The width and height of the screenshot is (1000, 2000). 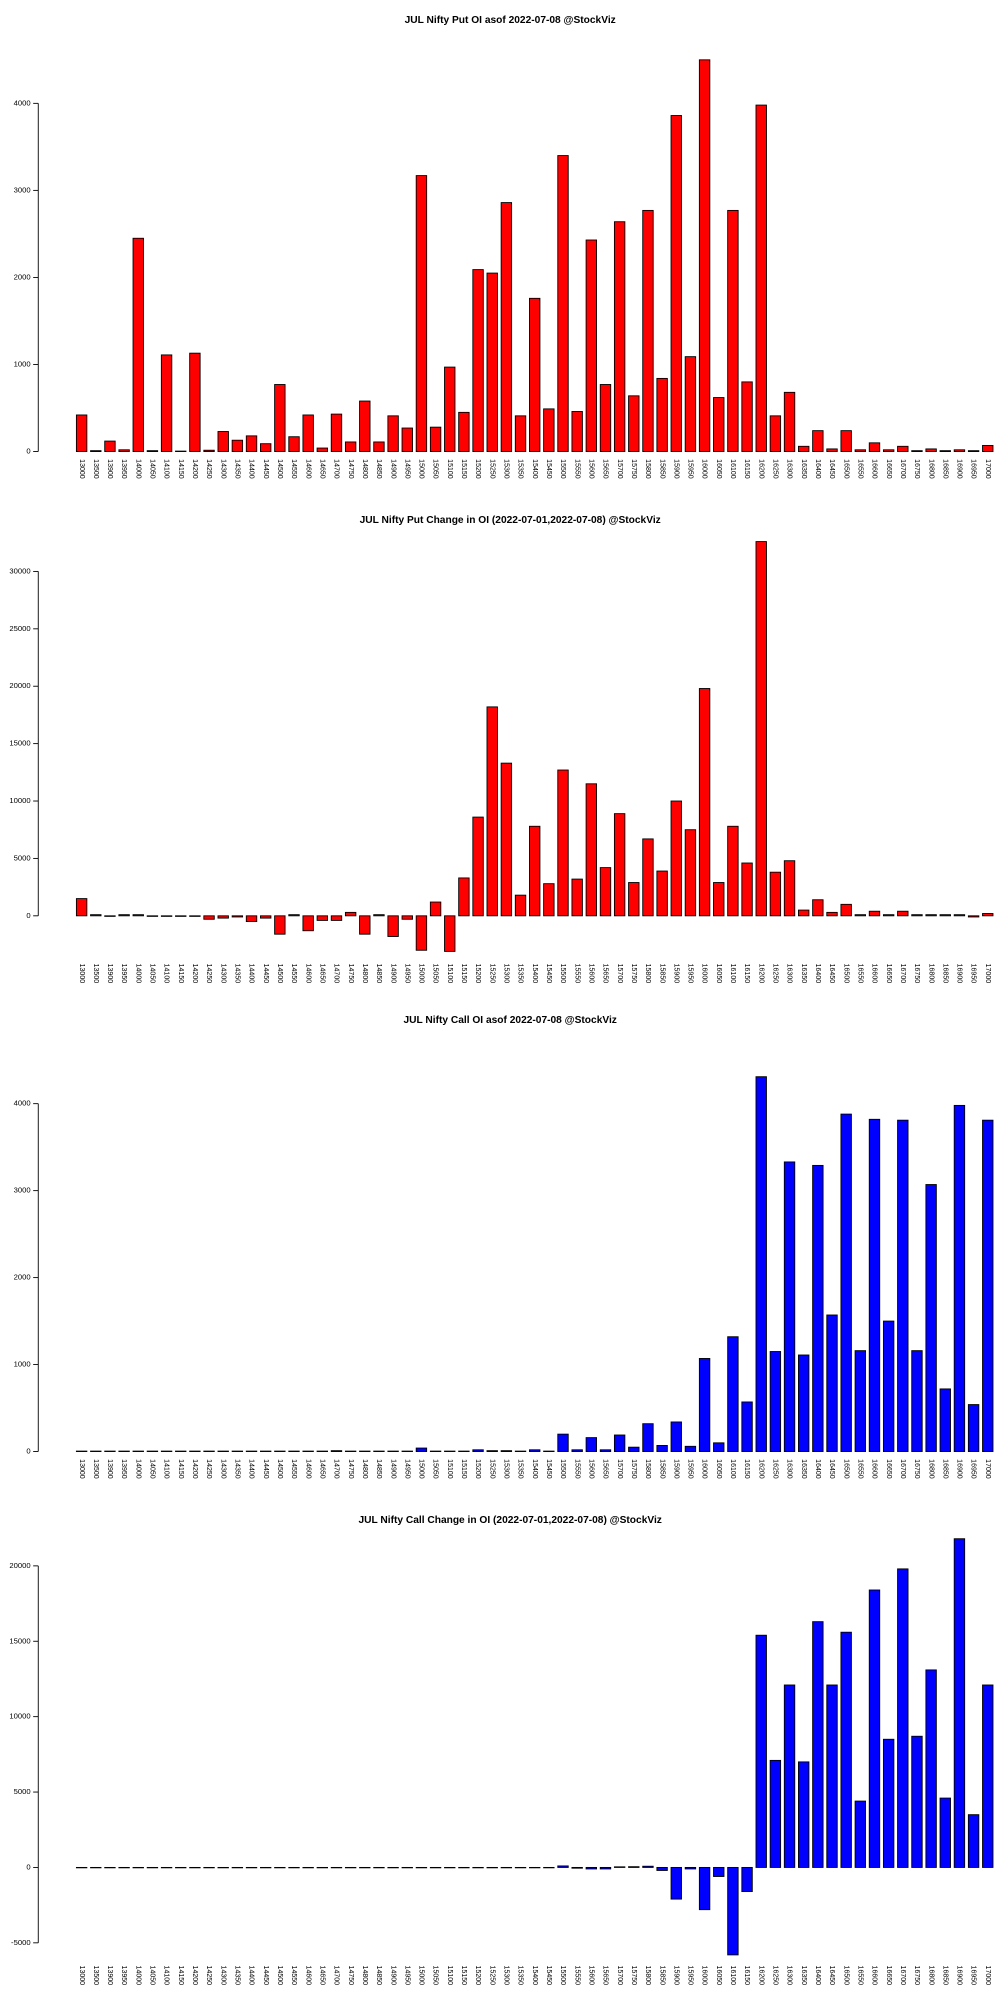 What do you see at coordinates (944, 1469) in the screenshot?
I see `x-tick-label: 16850` at bounding box center [944, 1469].